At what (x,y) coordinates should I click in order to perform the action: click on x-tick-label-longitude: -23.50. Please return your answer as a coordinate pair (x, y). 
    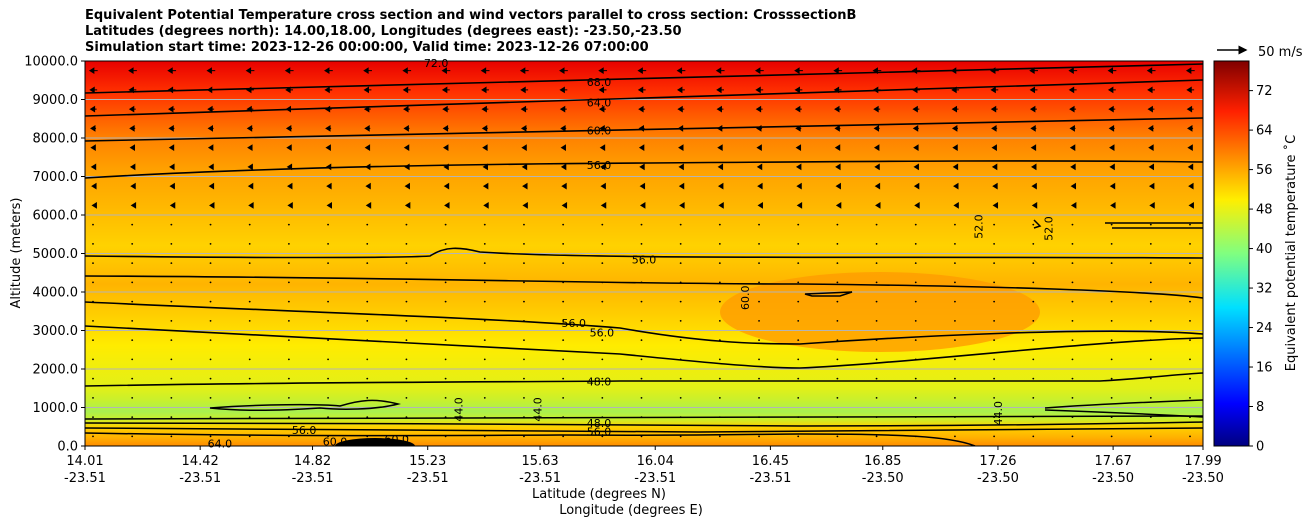
    Looking at the image, I should click on (883, 478).